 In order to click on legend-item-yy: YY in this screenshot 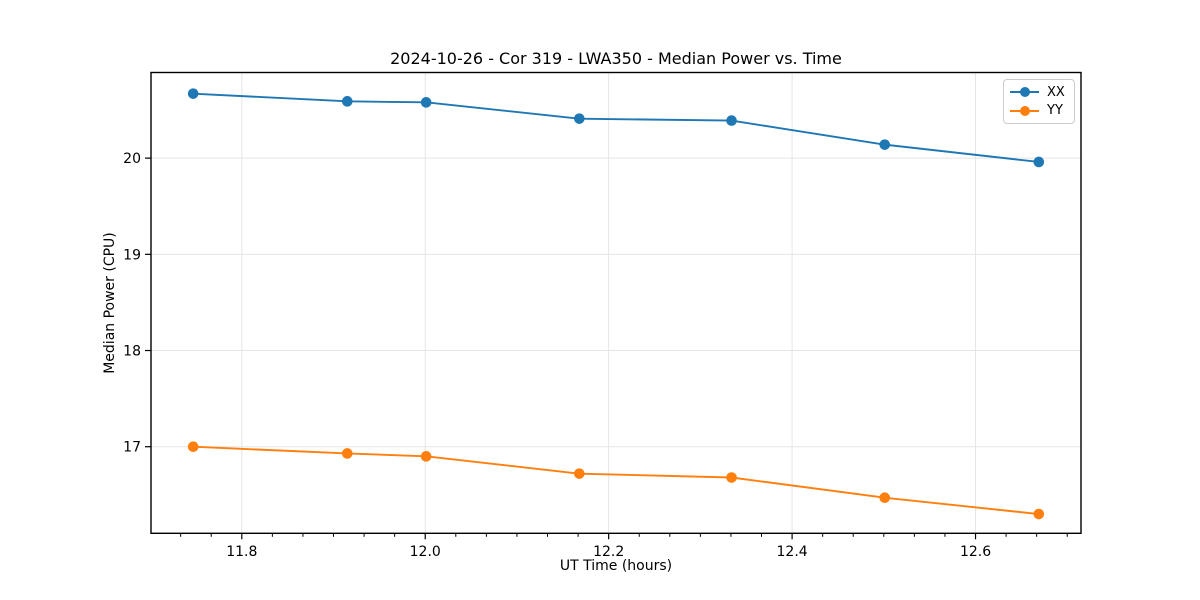, I will do `click(1039, 111)`.